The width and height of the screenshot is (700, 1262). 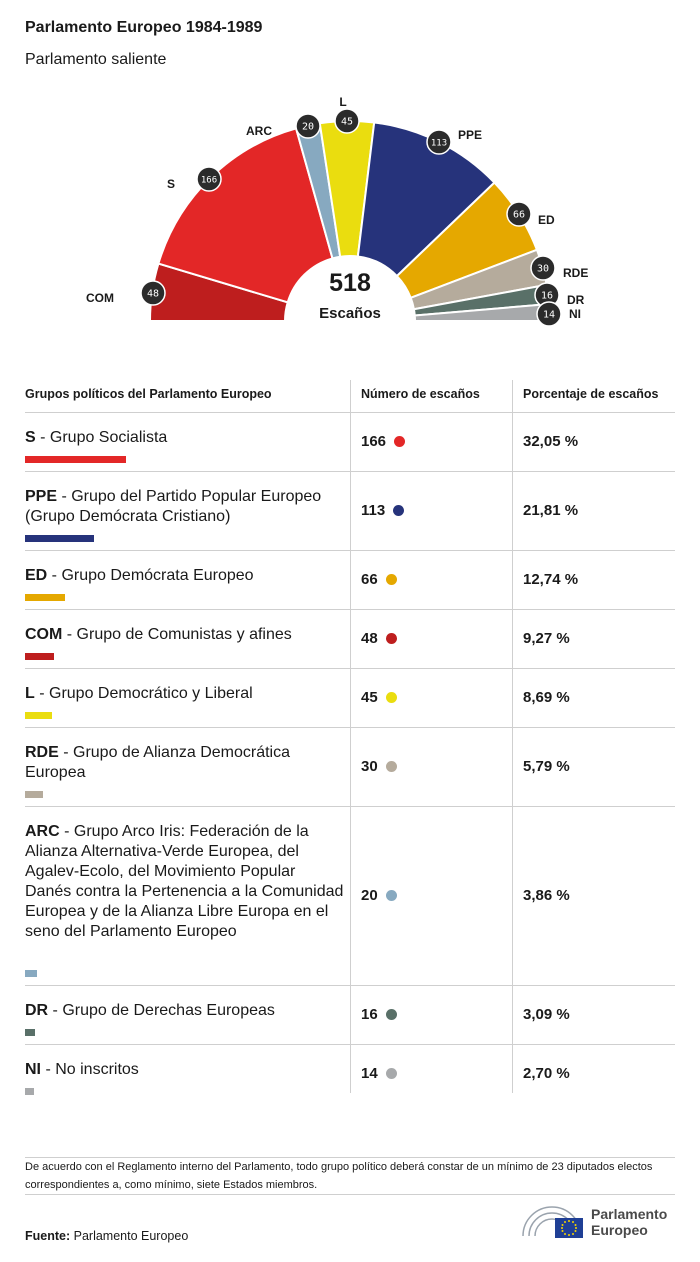 What do you see at coordinates (42, 752) in the screenshot?
I see `group-abbr: RDE` at bounding box center [42, 752].